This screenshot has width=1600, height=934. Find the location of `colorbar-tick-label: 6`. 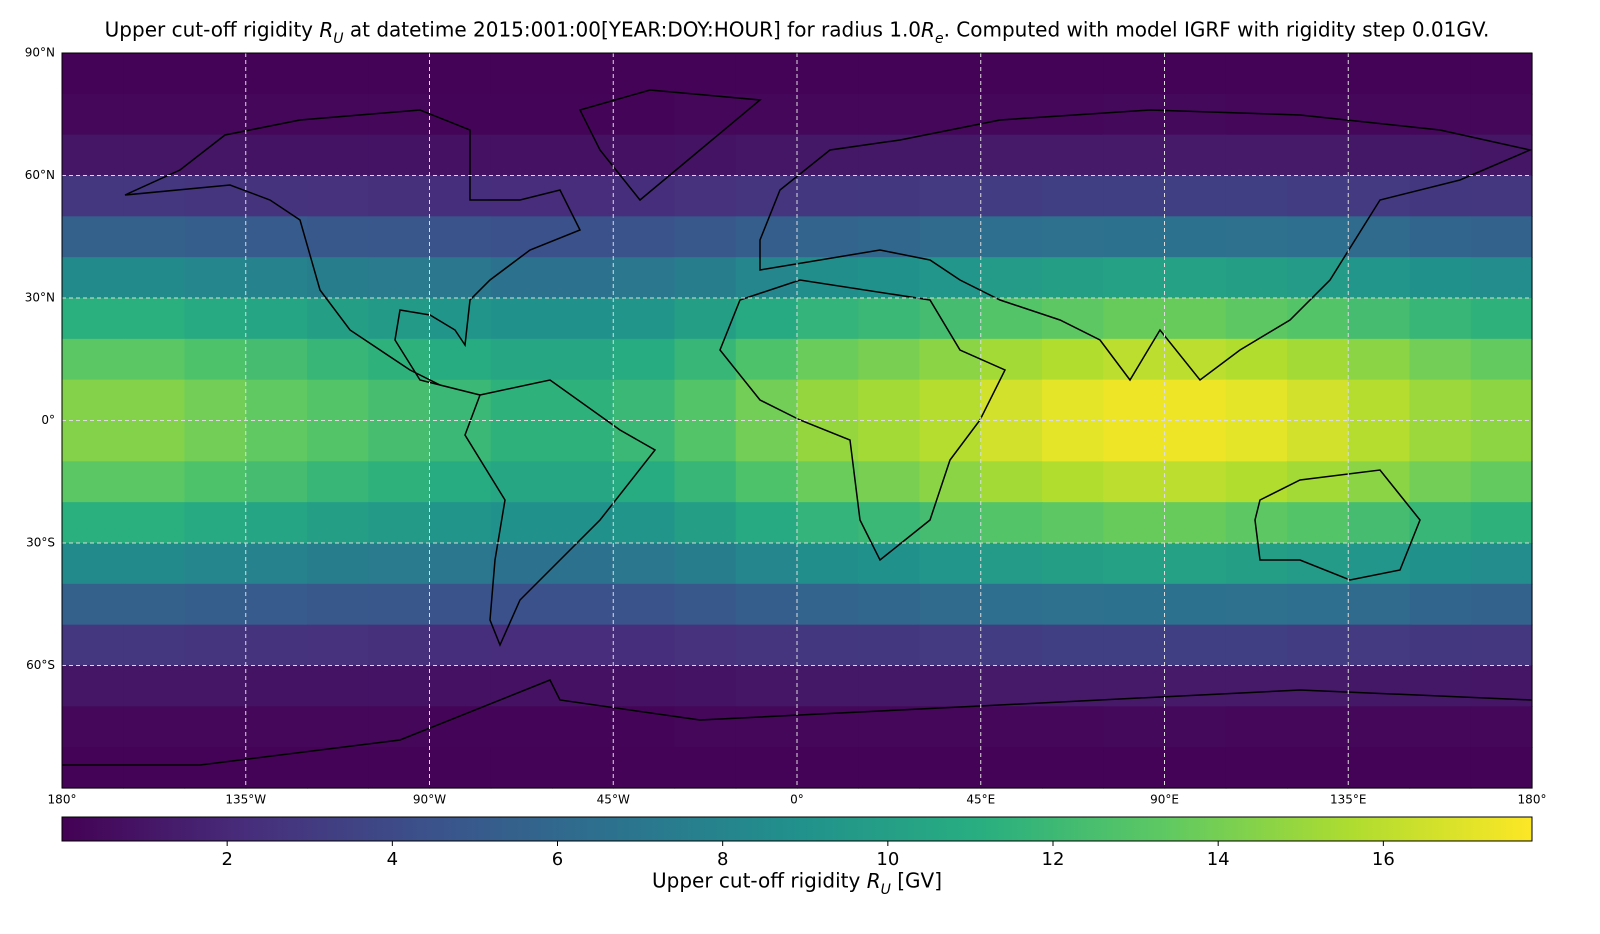

colorbar-tick-label: 6 is located at coordinates (557, 859).